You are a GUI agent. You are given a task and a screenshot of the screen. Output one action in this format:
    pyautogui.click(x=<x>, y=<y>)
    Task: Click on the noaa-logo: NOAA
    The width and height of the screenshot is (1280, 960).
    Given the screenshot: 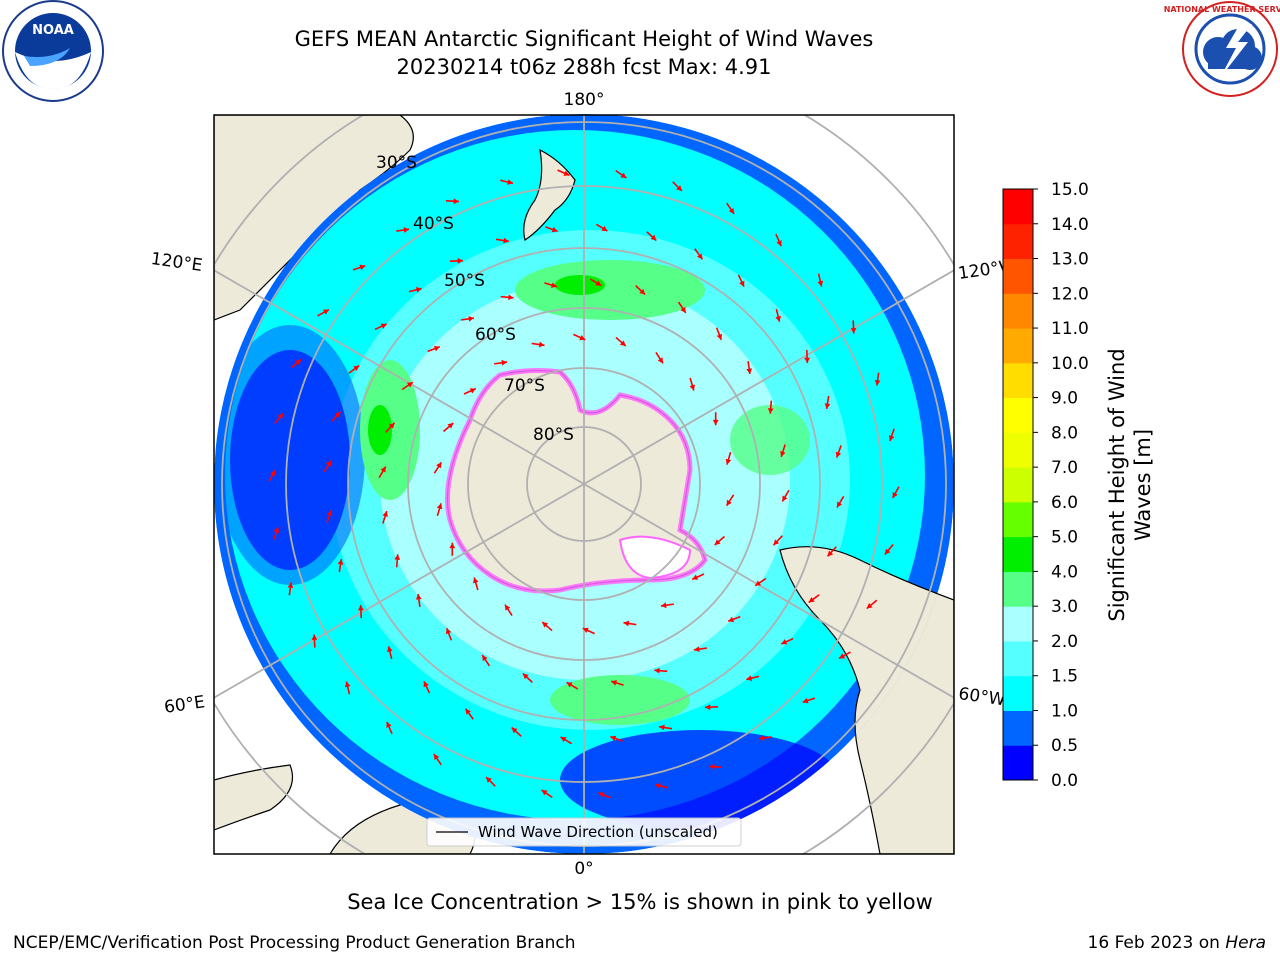 What is the action you would take?
    pyautogui.click(x=53, y=51)
    